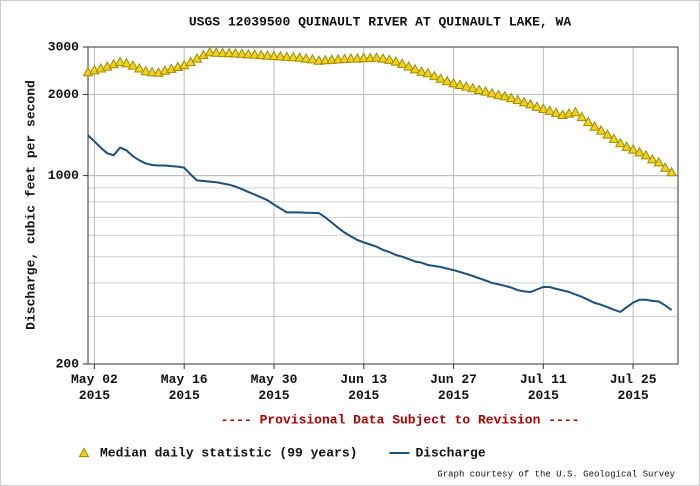 This screenshot has height=486, width=700. What do you see at coordinates (274, 387) in the screenshot?
I see `x-tick-label: May 30 2015` at bounding box center [274, 387].